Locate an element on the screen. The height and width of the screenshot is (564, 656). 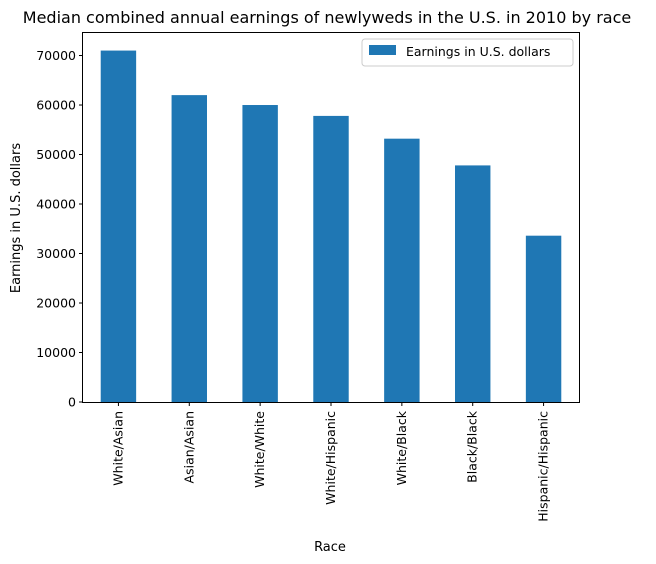
y-axis: 0 10000 20000 30000 40000 50000 60000 70000 is located at coordinates (59, 229).